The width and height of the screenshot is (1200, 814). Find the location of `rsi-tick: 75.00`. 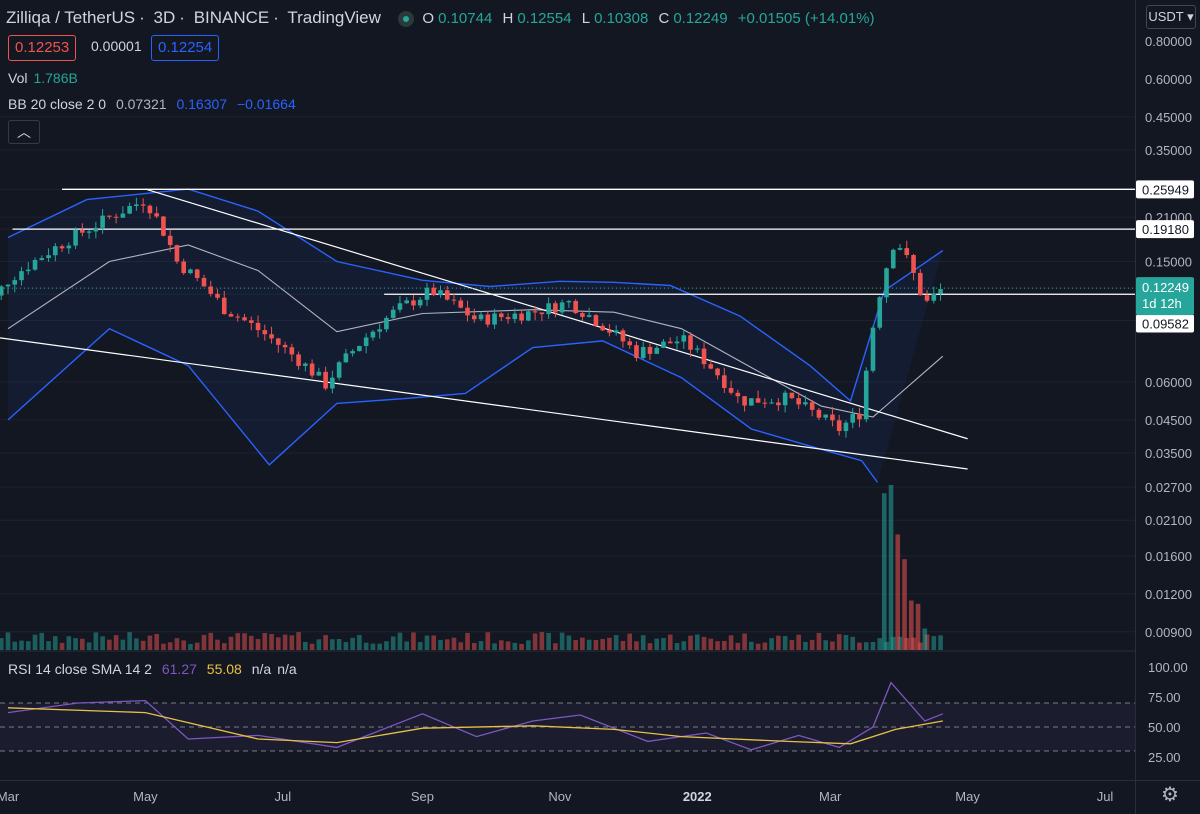

rsi-tick: 75.00 is located at coordinates (1164, 697).